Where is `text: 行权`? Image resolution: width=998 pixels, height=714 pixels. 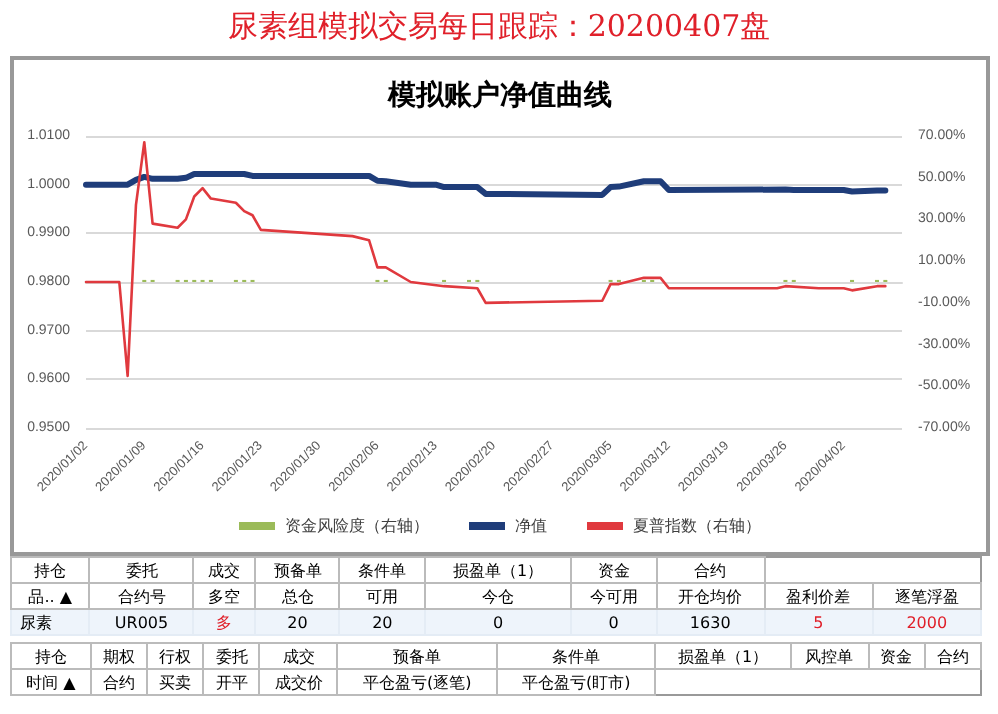
text: 行权 is located at coordinates (175, 656).